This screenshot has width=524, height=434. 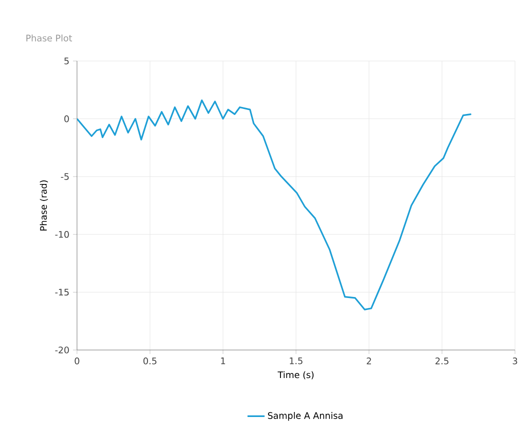 I want to click on x-tick-label: 0.5, so click(x=149, y=361).